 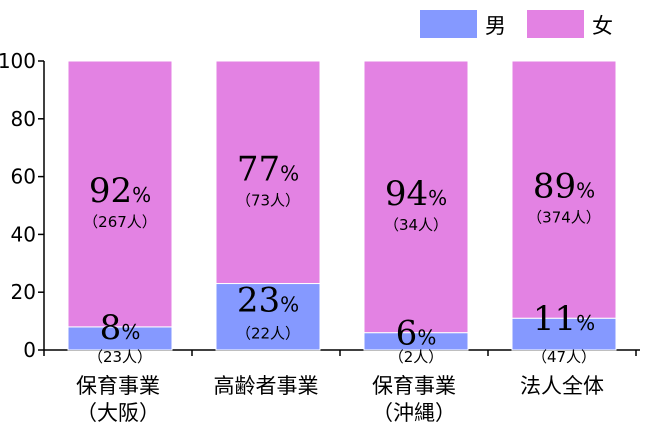 I want to click on bar-percent-label: 23%, so click(x=268, y=301).